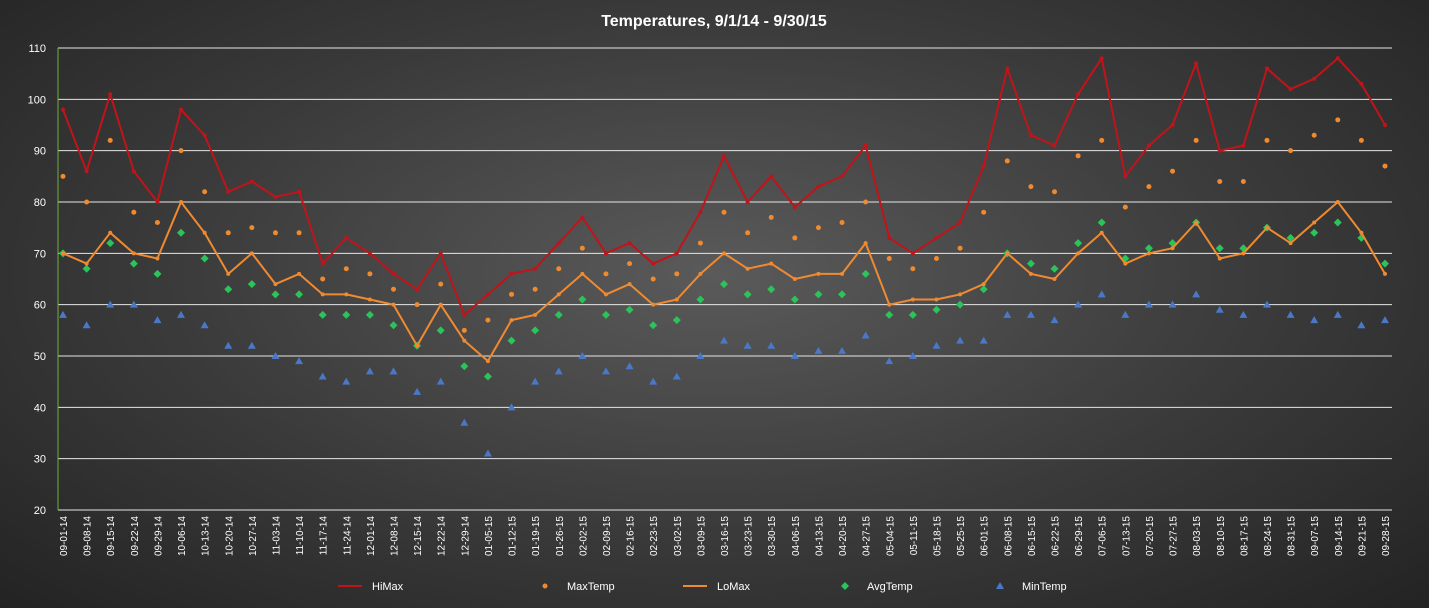 The width and height of the screenshot is (1429, 608). Describe the element at coordinates (985, 536) in the screenshot. I see `x-tick-label: 06-01-15` at that location.